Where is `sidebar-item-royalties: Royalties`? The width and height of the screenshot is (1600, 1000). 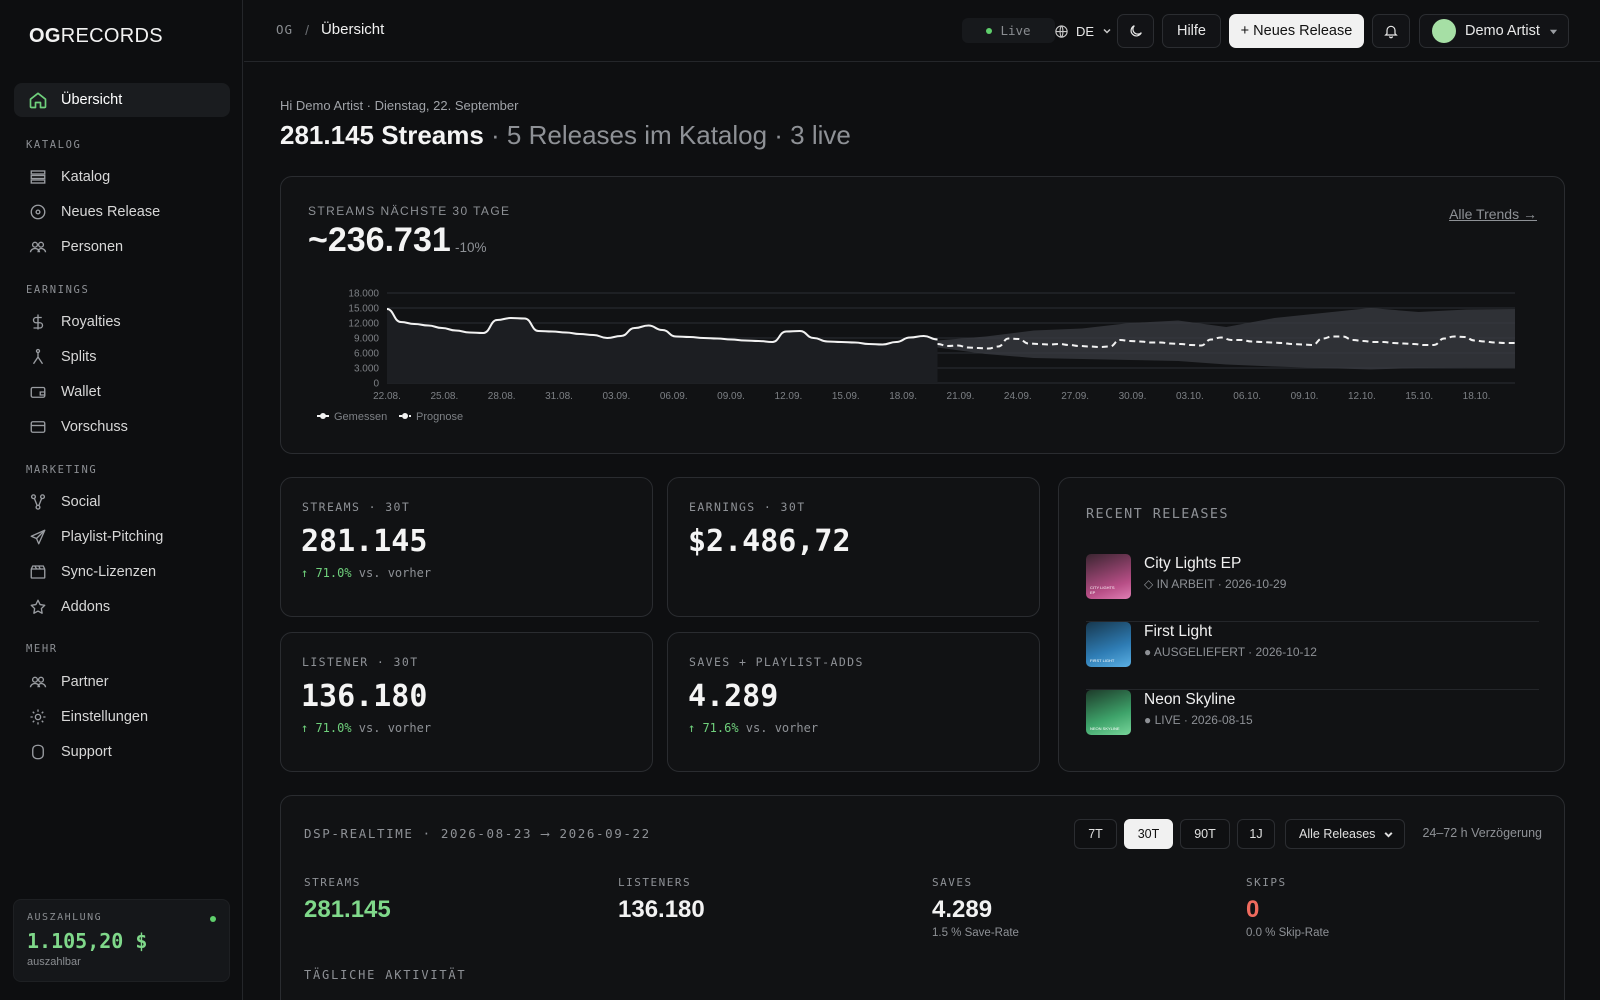 sidebar-item-royalties: Royalties is located at coordinates (122, 322).